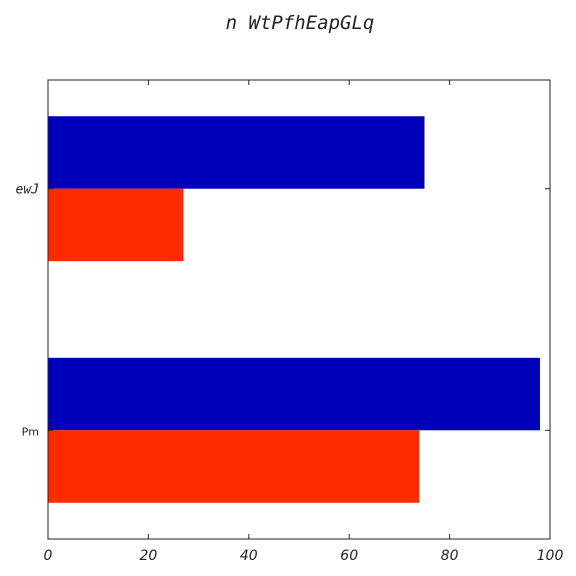 The width and height of the screenshot is (576, 576). What do you see at coordinates (300, 23) in the screenshot?
I see `chart-title: n WtPfhEapGLq` at bounding box center [300, 23].